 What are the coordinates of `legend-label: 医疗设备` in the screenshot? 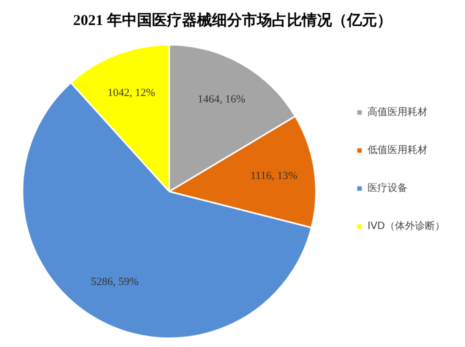 It's located at (388, 188).